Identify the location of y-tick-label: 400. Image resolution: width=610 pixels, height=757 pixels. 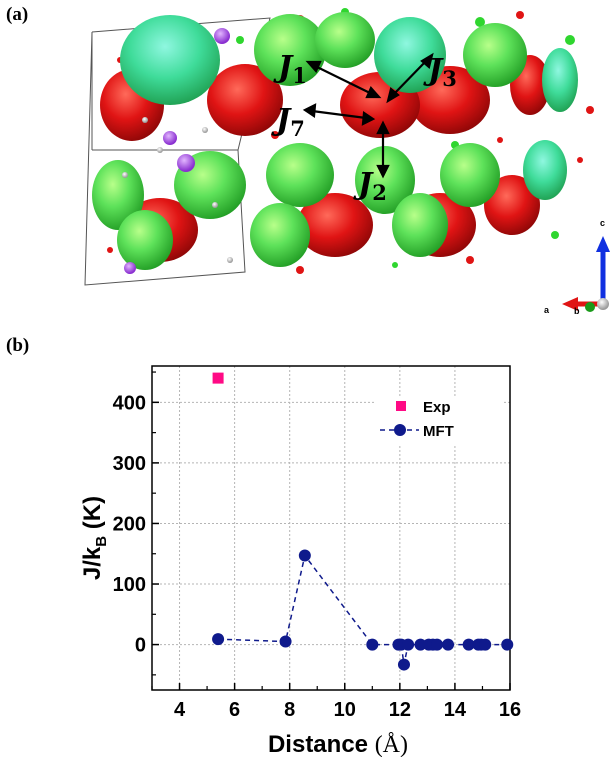
(129, 403).